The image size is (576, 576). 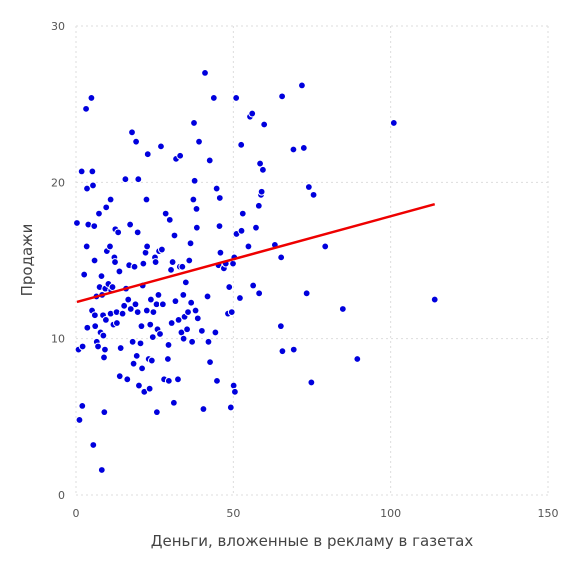 What do you see at coordinates (548, 513) in the screenshot?
I see `x-tick-label: 150` at bounding box center [548, 513].